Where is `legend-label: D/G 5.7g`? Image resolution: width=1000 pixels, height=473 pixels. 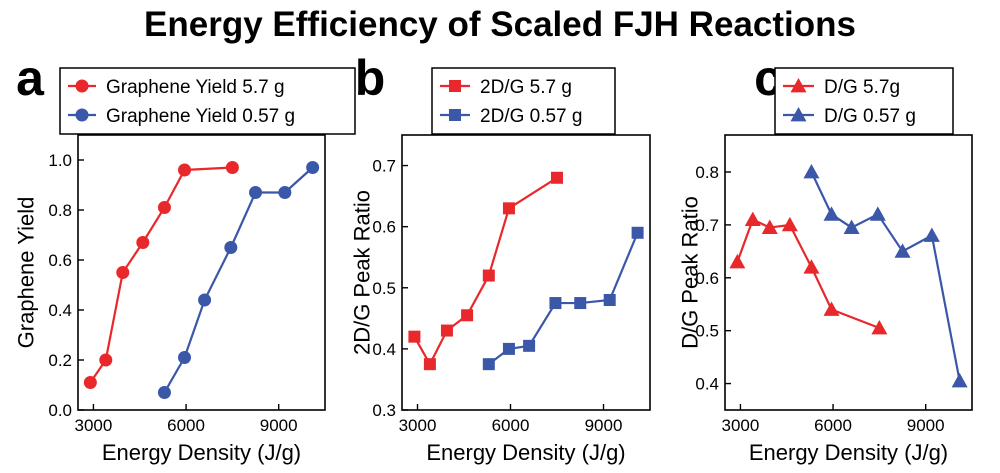
legend-label: D/G 5.7g is located at coordinates (862, 87).